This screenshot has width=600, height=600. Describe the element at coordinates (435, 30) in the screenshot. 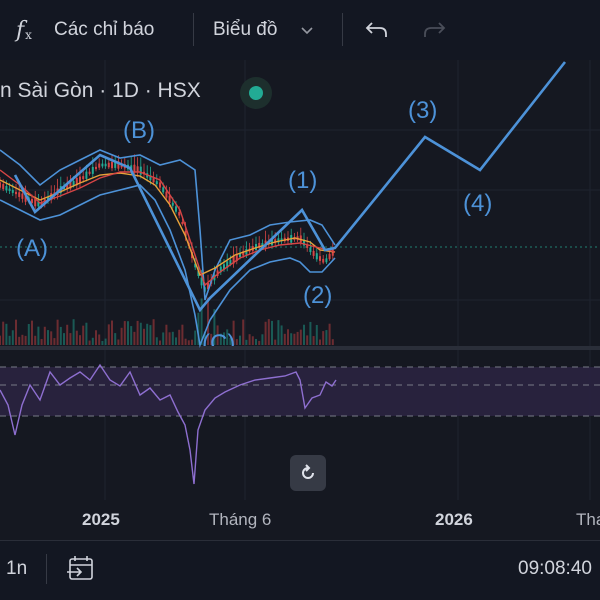

I see `redo-icon` at that location.